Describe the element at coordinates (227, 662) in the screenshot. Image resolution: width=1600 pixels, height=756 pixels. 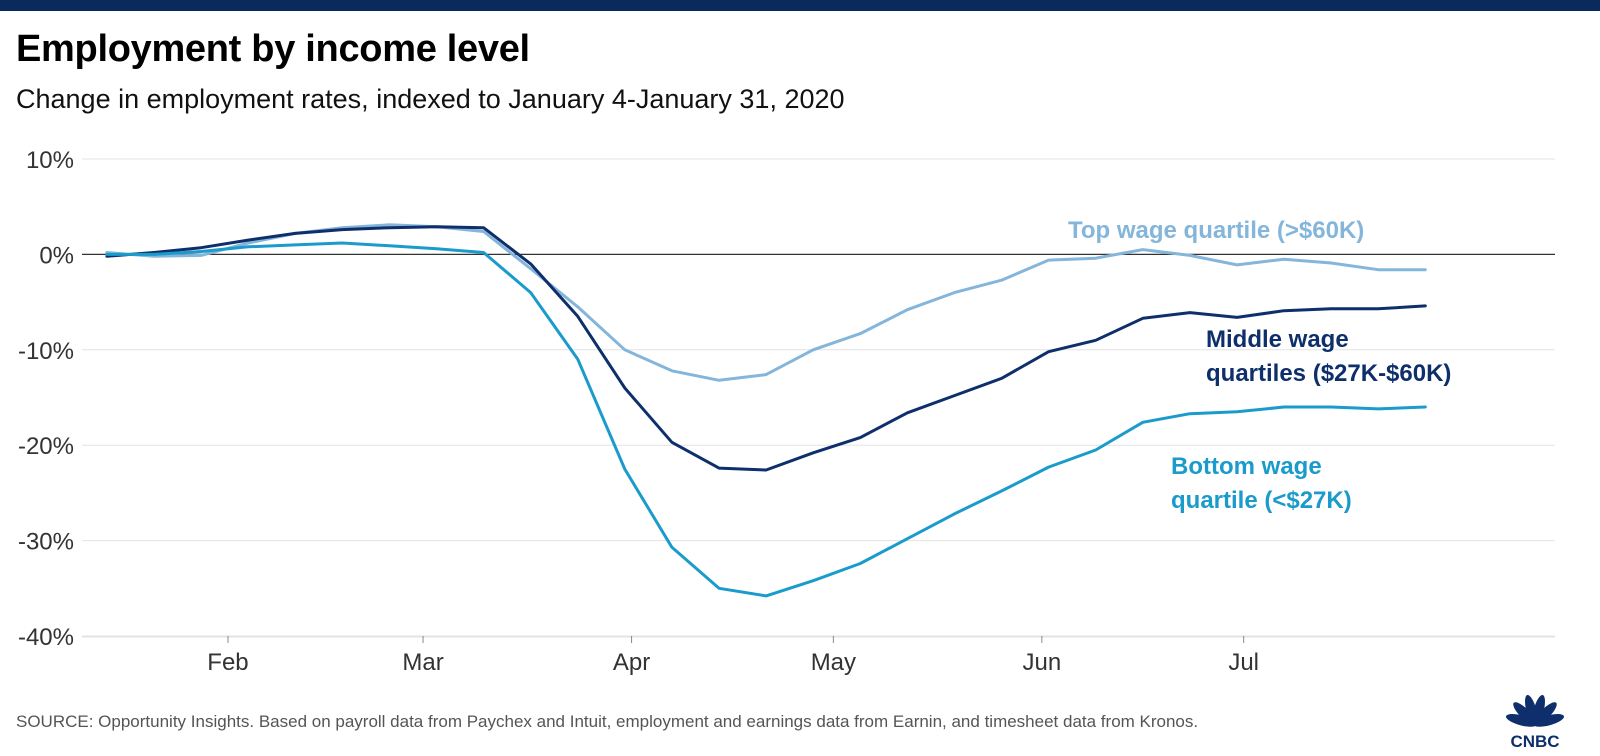
I see `x-tick-label: Feb` at that location.